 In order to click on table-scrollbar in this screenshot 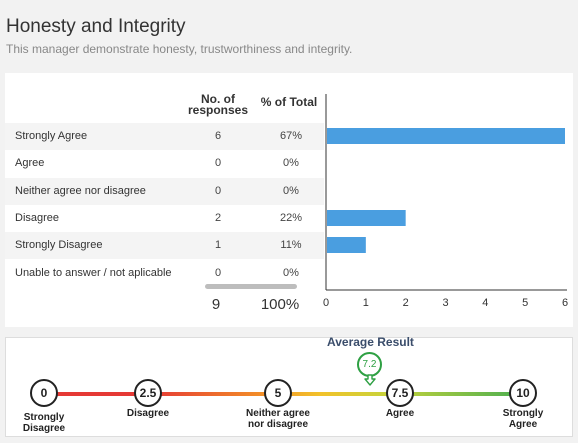, I will do `click(251, 286)`.